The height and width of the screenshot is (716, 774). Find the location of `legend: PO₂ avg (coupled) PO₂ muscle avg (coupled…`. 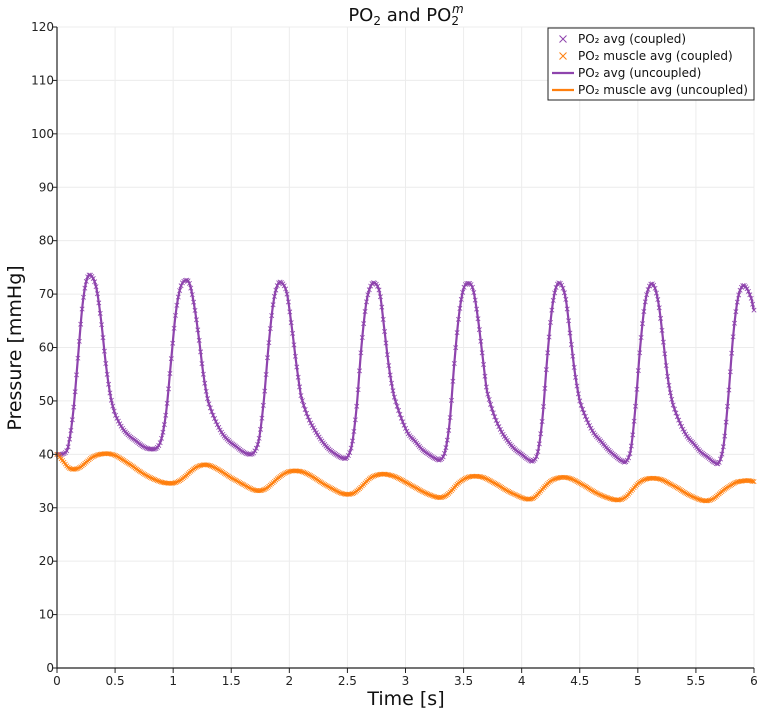

legend: PO₂ avg (coupled) PO₂ muscle avg (coupled… is located at coordinates (651, 64).